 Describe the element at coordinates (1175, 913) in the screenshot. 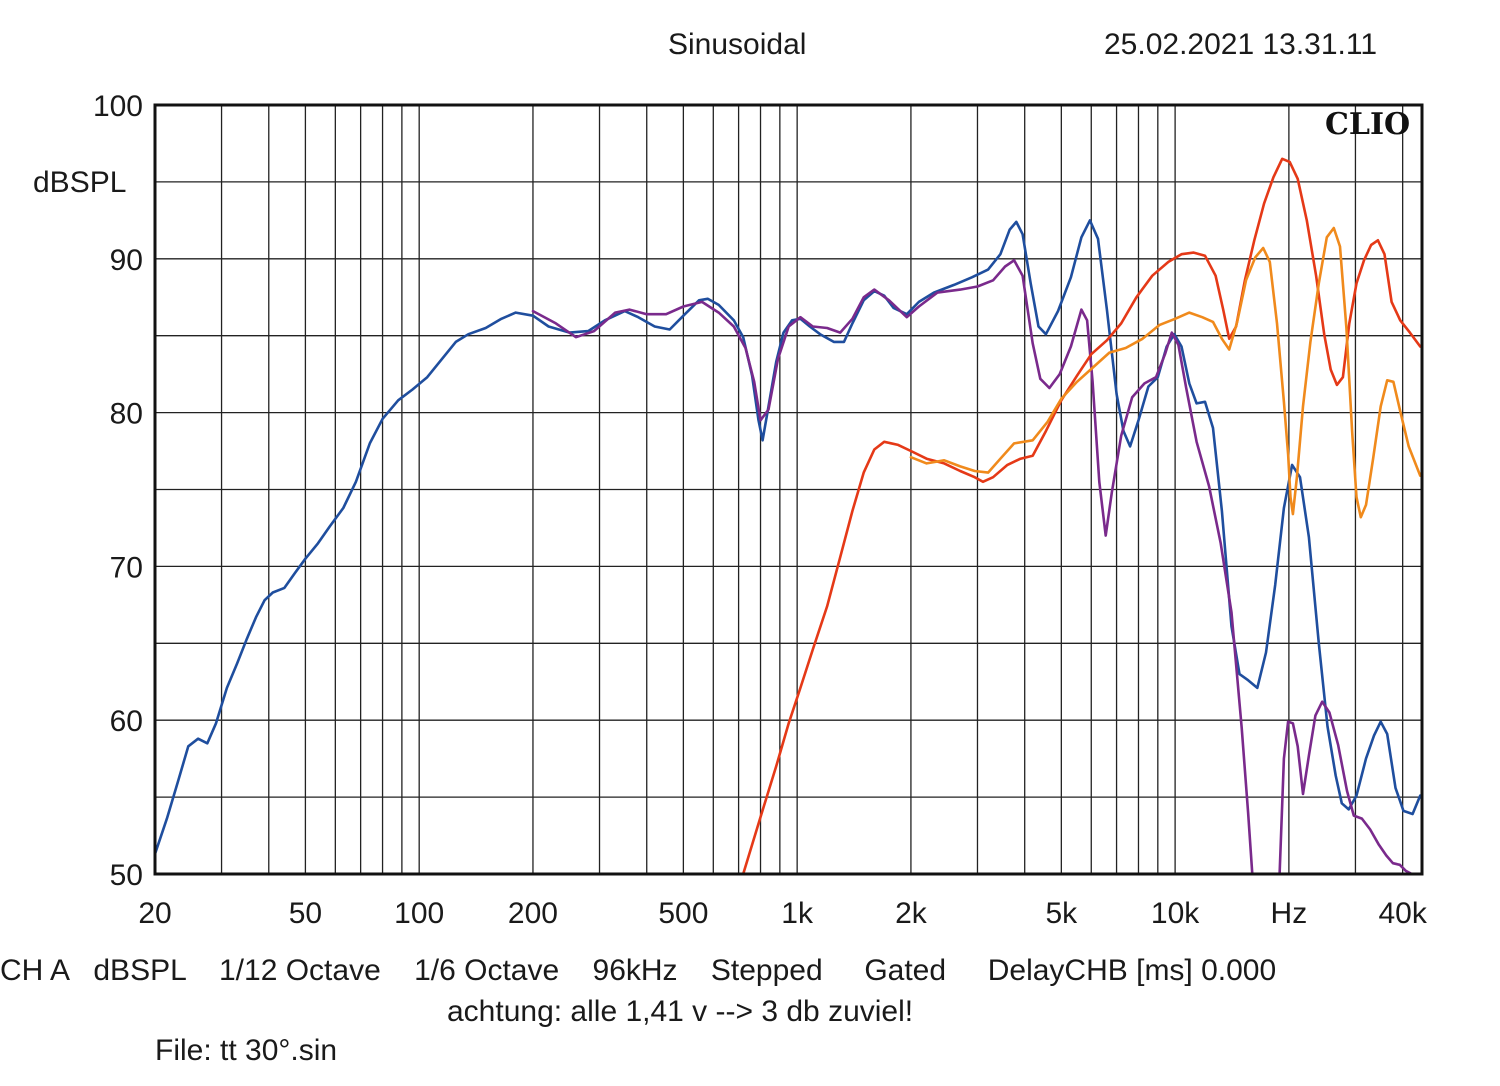

I see `x-tick-label: 10k` at that location.